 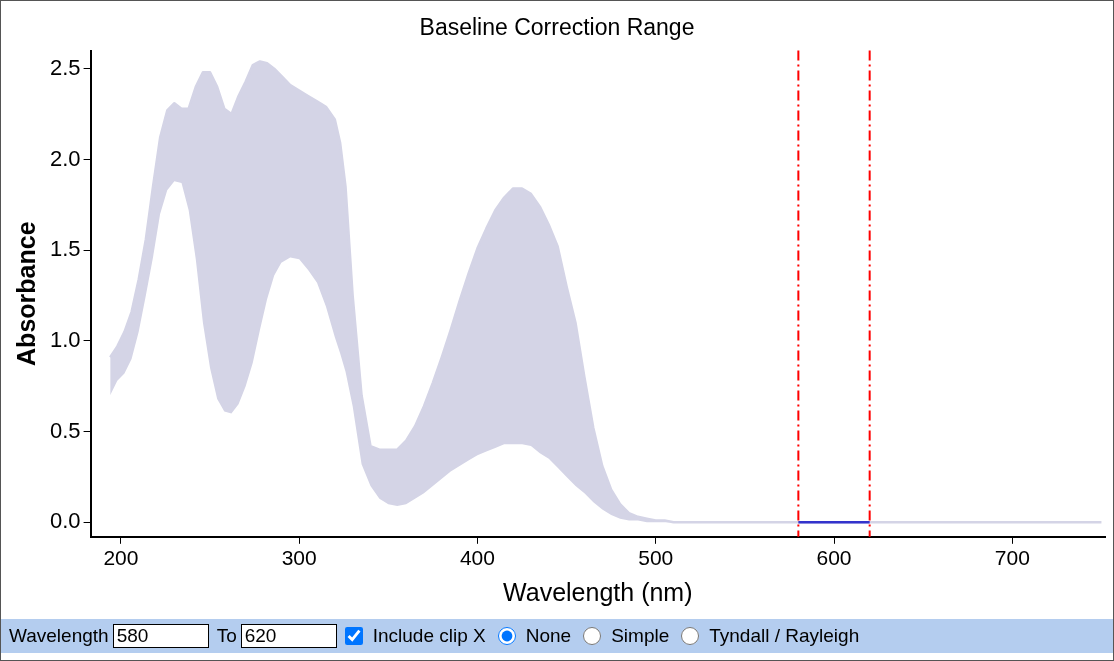 What do you see at coordinates (65, 249) in the screenshot?
I see `y-tick-label: 1.5` at bounding box center [65, 249].